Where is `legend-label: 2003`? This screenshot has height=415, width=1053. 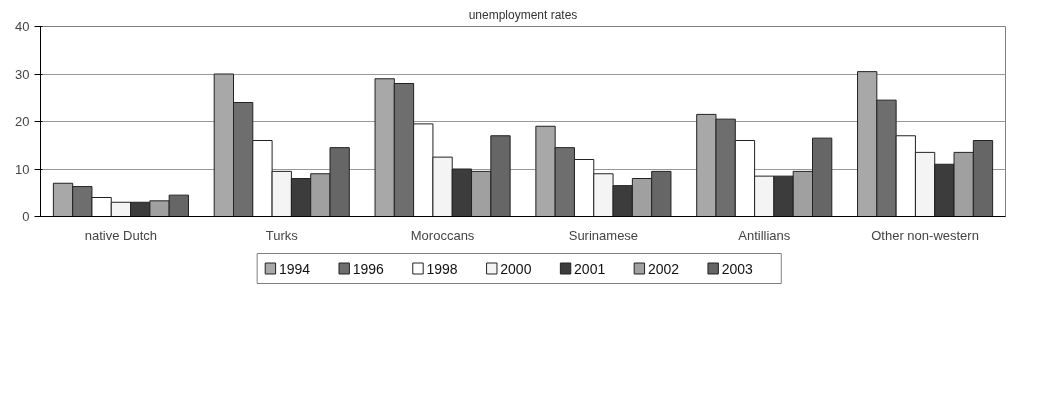
legend-label: 2003 is located at coordinates (737, 268).